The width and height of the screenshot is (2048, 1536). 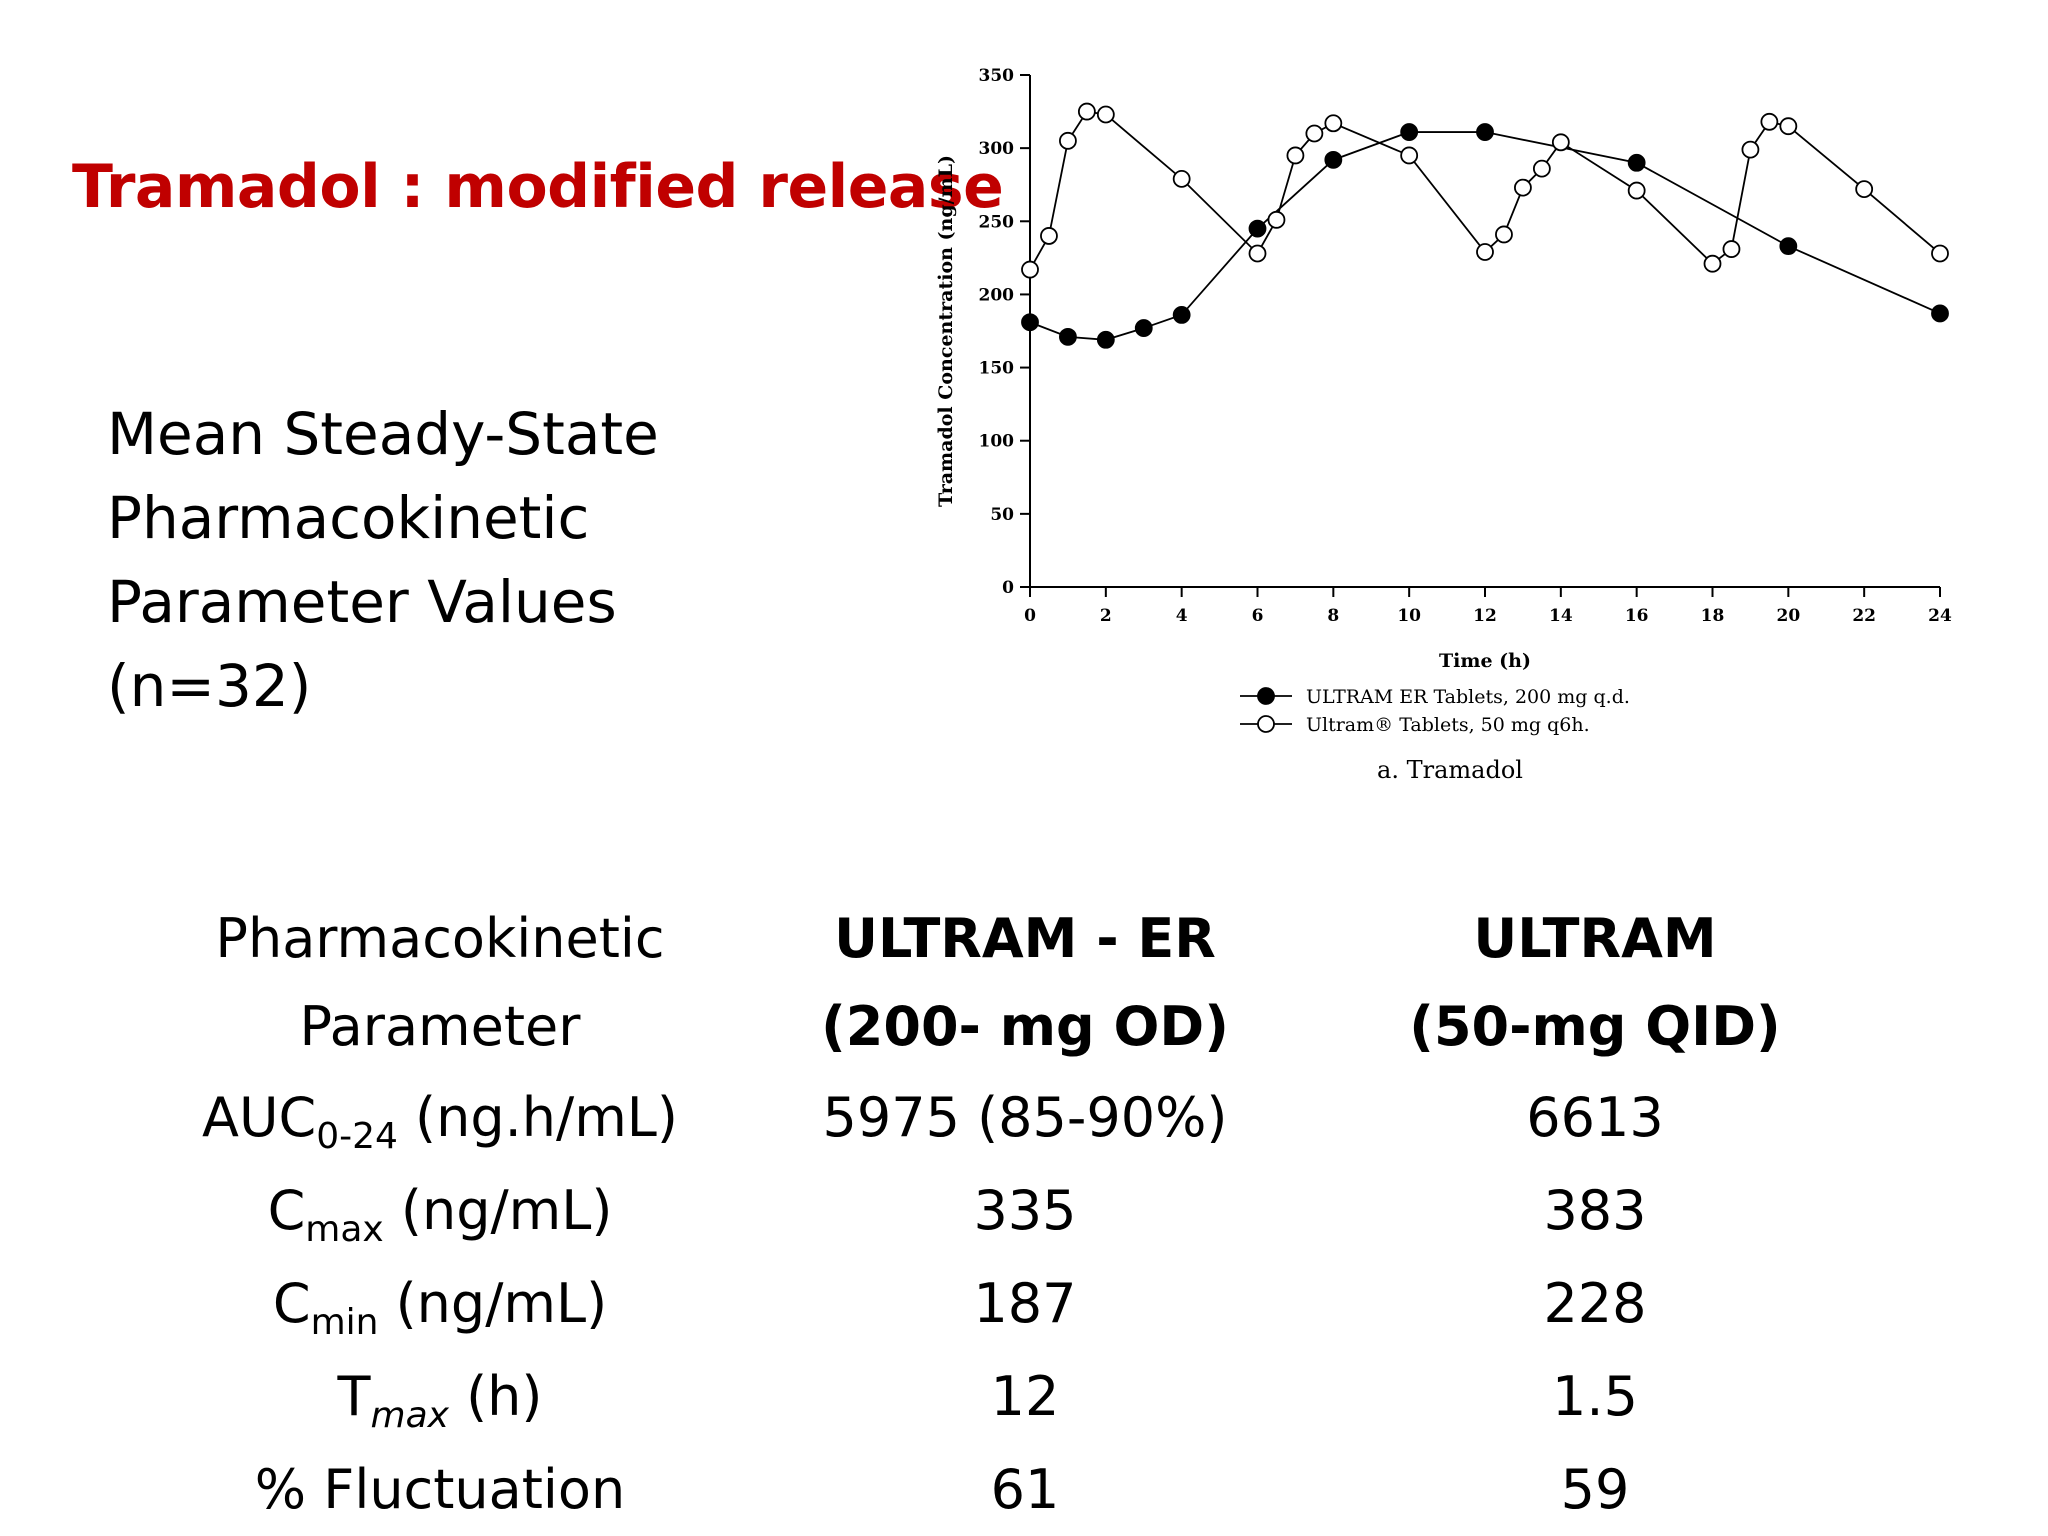 I want to click on parameter-subscript: min, so click(x=344, y=1322).